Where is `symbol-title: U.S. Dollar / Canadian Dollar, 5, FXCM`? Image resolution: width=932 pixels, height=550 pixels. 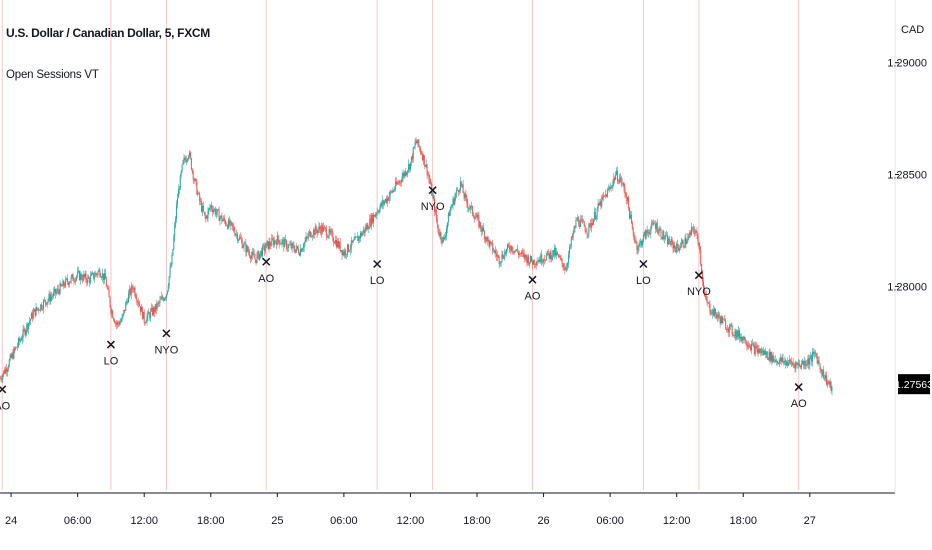 symbol-title: U.S. Dollar / Canadian Dollar, 5, FXCM is located at coordinates (108, 33).